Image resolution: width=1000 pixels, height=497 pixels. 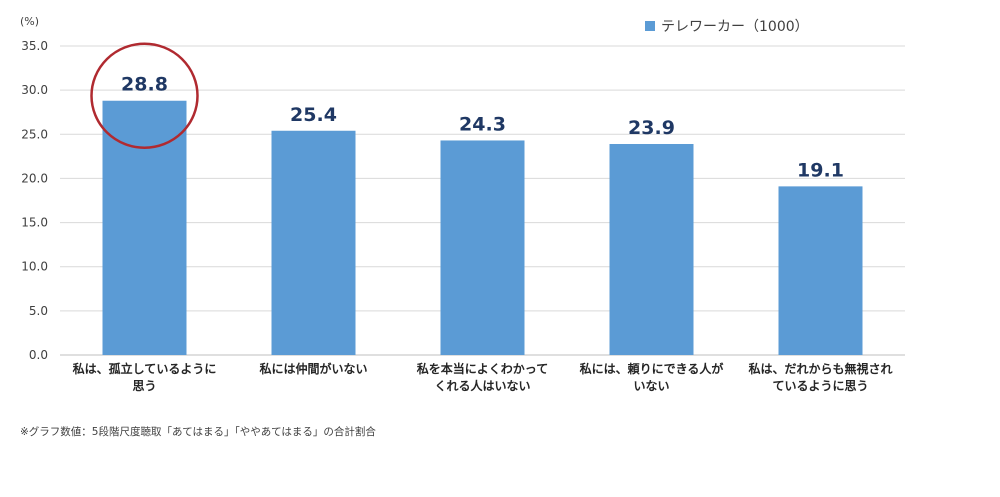 What do you see at coordinates (198, 431) in the screenshot?
I see `footnote: ※グラフ数値：5段階尺度聴取「あてはまる」「ややあてはまる」の合計割合` at bounding box center [198, 431].